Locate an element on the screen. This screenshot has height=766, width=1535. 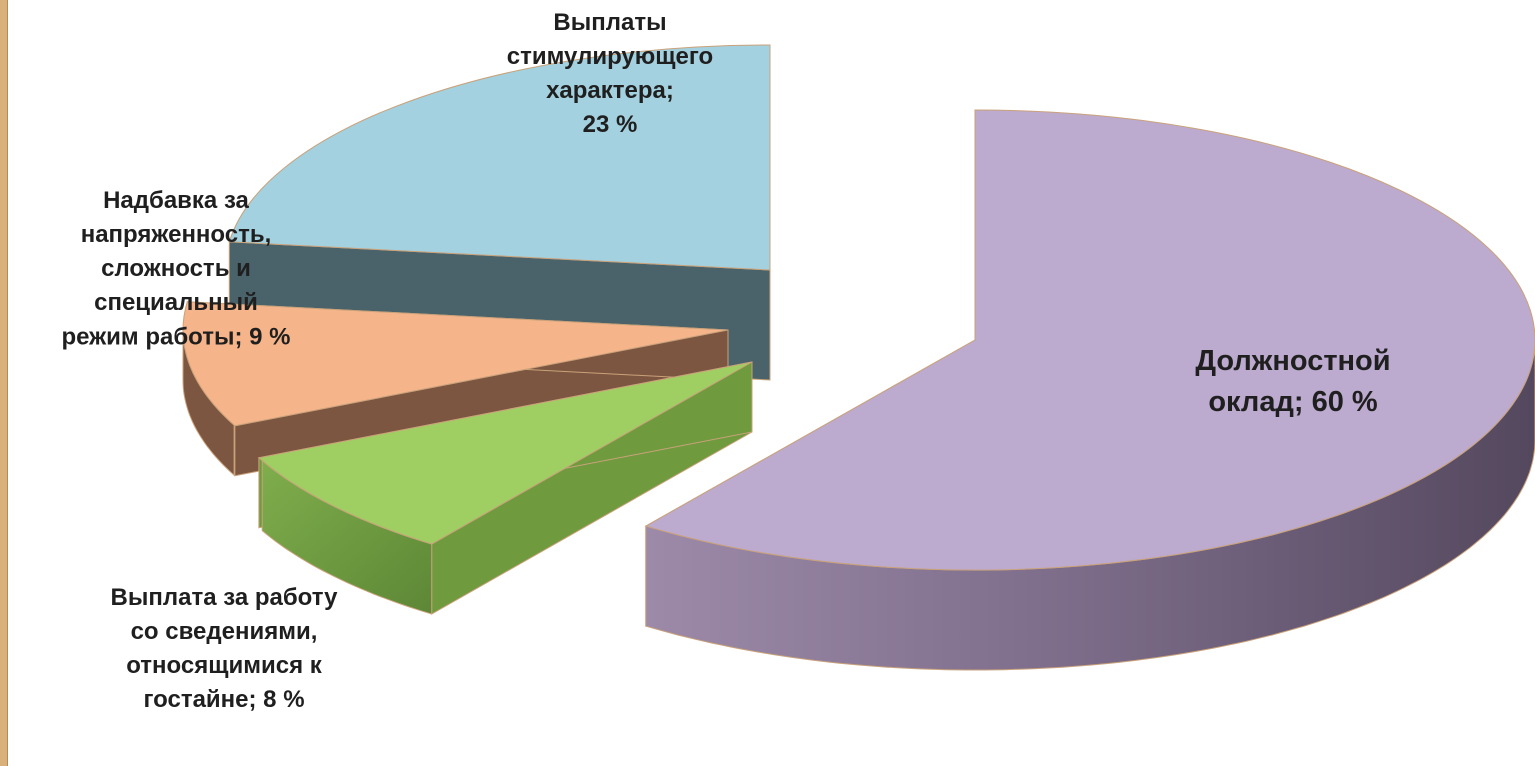
slice-2-top is located at coordinates (455, 364).